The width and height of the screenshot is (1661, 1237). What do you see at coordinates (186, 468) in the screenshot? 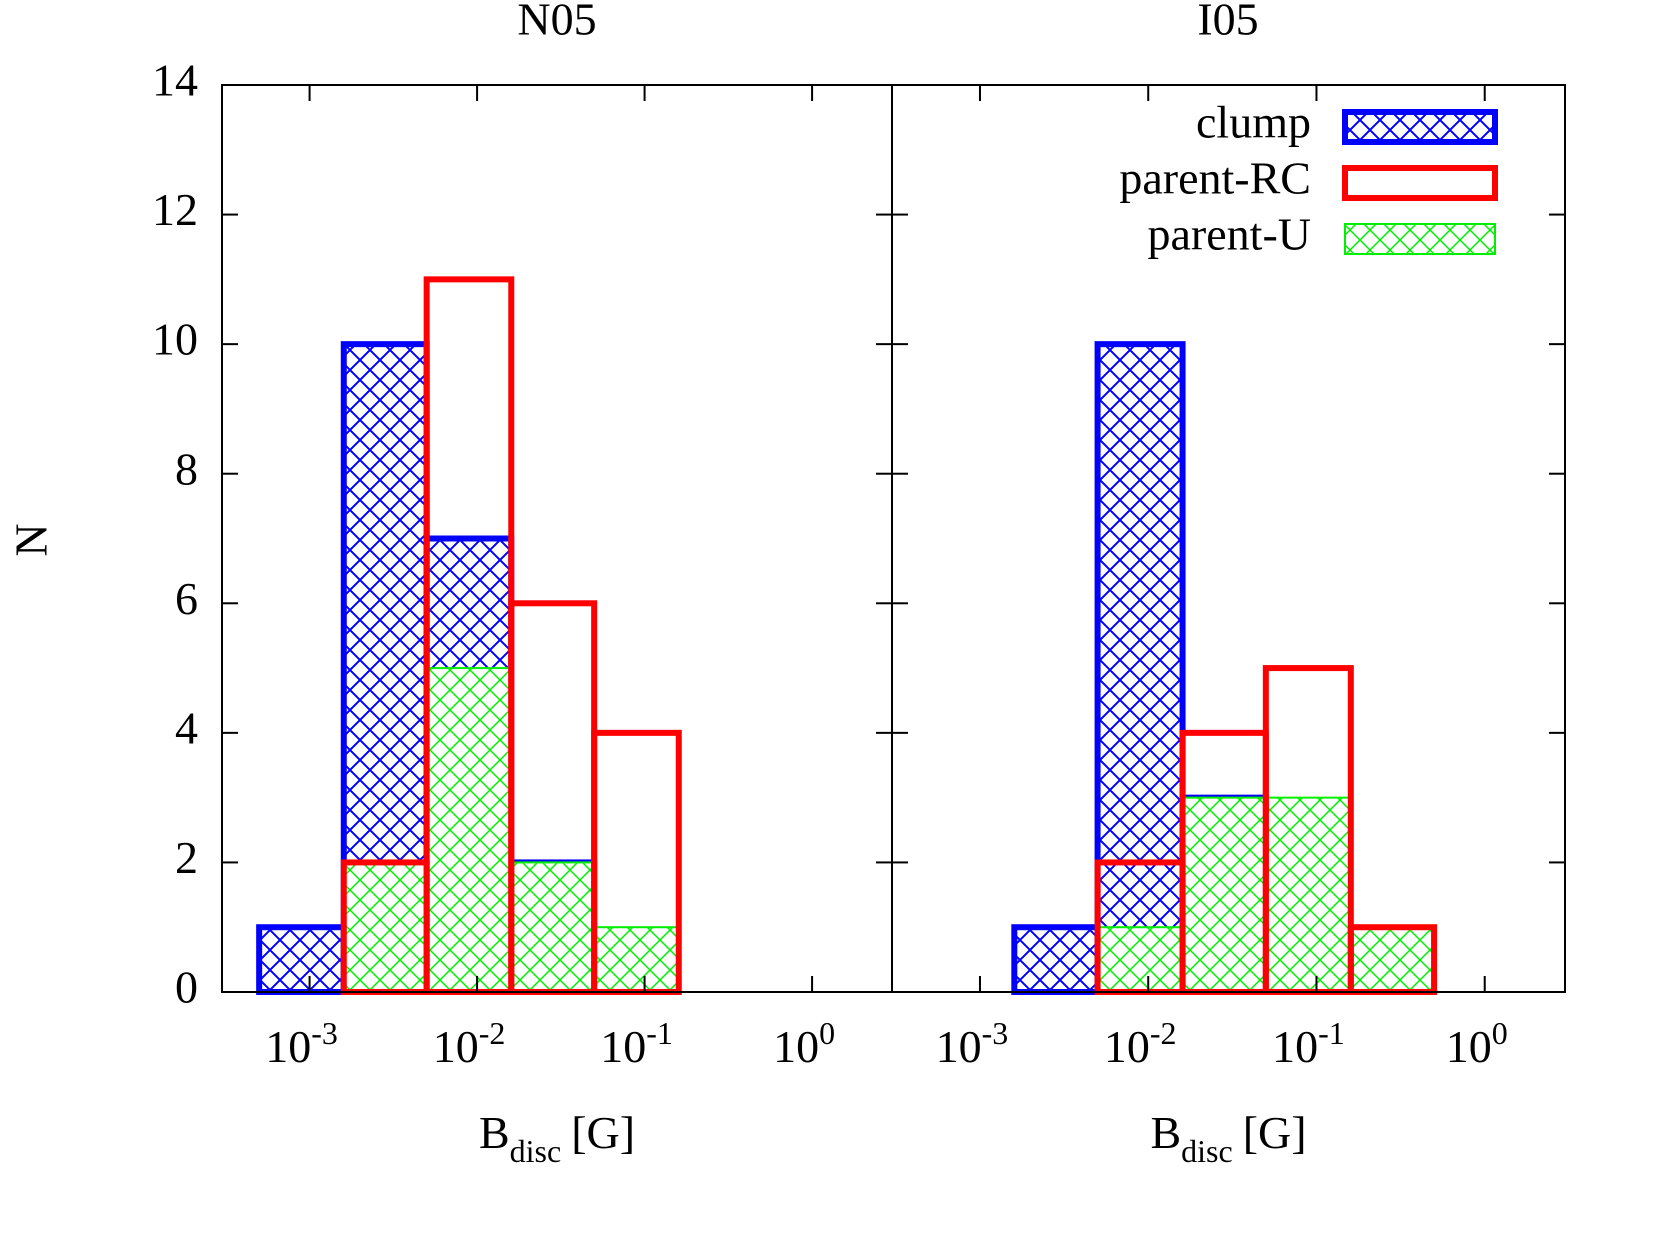
I see `y-tick-label: 8` at bounding box center [186, 468].